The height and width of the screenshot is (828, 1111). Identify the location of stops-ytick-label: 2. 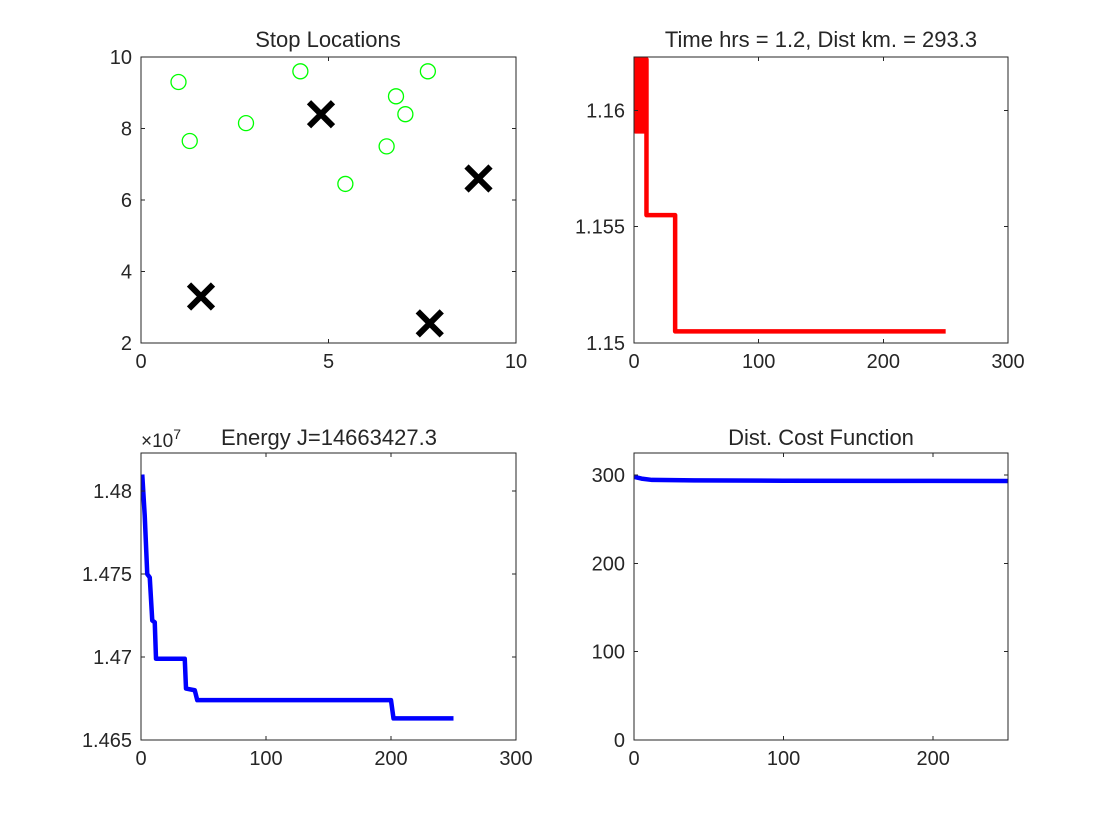
(126, 344).